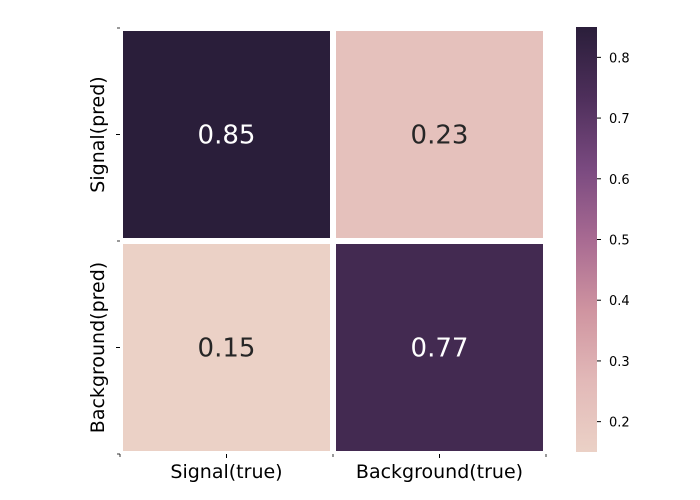  What do you see at coordinates (619, 362) in the screenshot?
I see `colorbar-tick-label: 0.3` at bounding box center [619, 362].